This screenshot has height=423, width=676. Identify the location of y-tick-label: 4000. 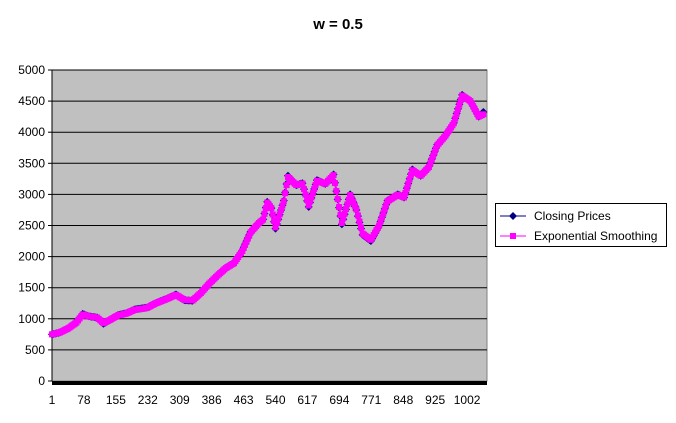
(31, 132).